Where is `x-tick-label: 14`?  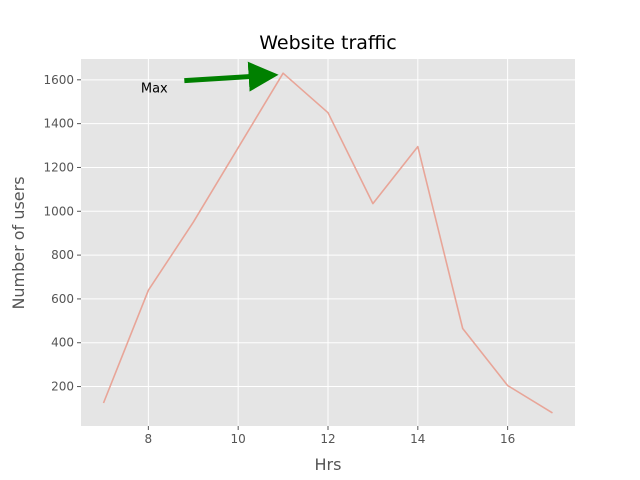
x-tick-label: 14 is located at coordinates (417, 439).